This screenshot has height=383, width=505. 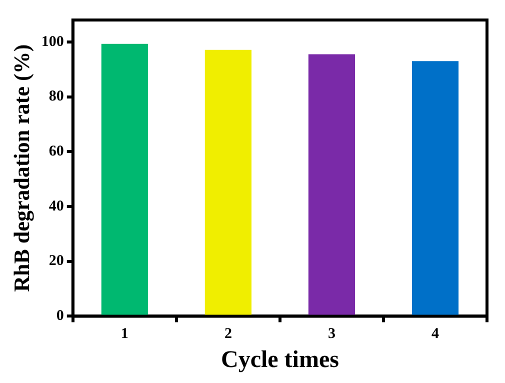 What do you see at coordinates (435, 334) in the screenshot?
I see `x-tick-label: 4` at bounding box center [435, 334].